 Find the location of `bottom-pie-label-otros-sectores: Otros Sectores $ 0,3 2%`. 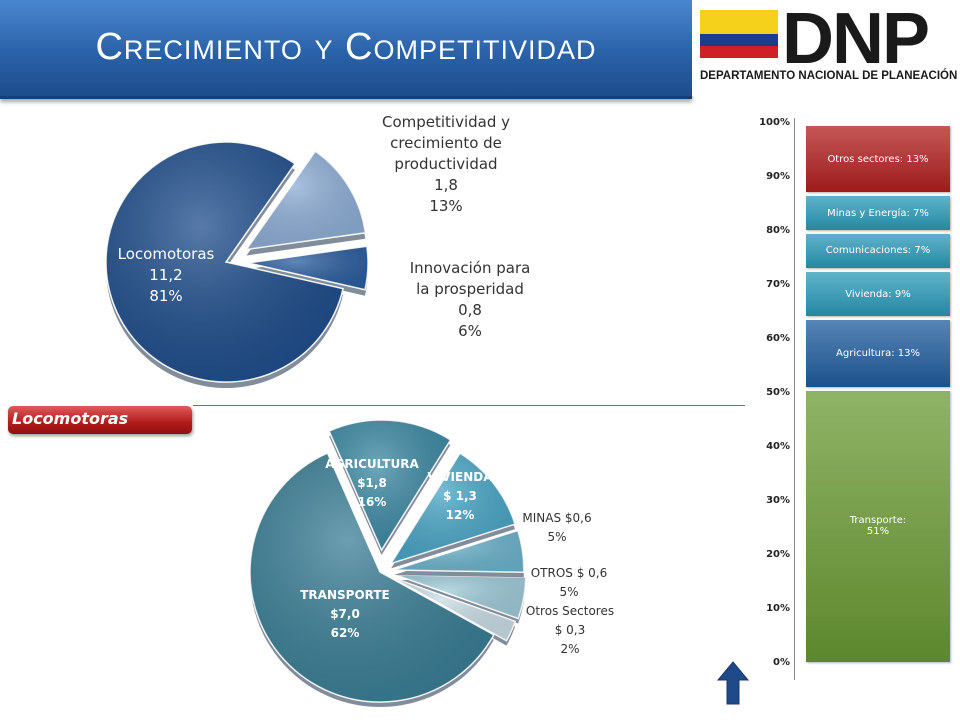

bottom-pie-label-otros-sectores: Otros Sectores $ 0,3 2% is located at coordinates (570, 630).